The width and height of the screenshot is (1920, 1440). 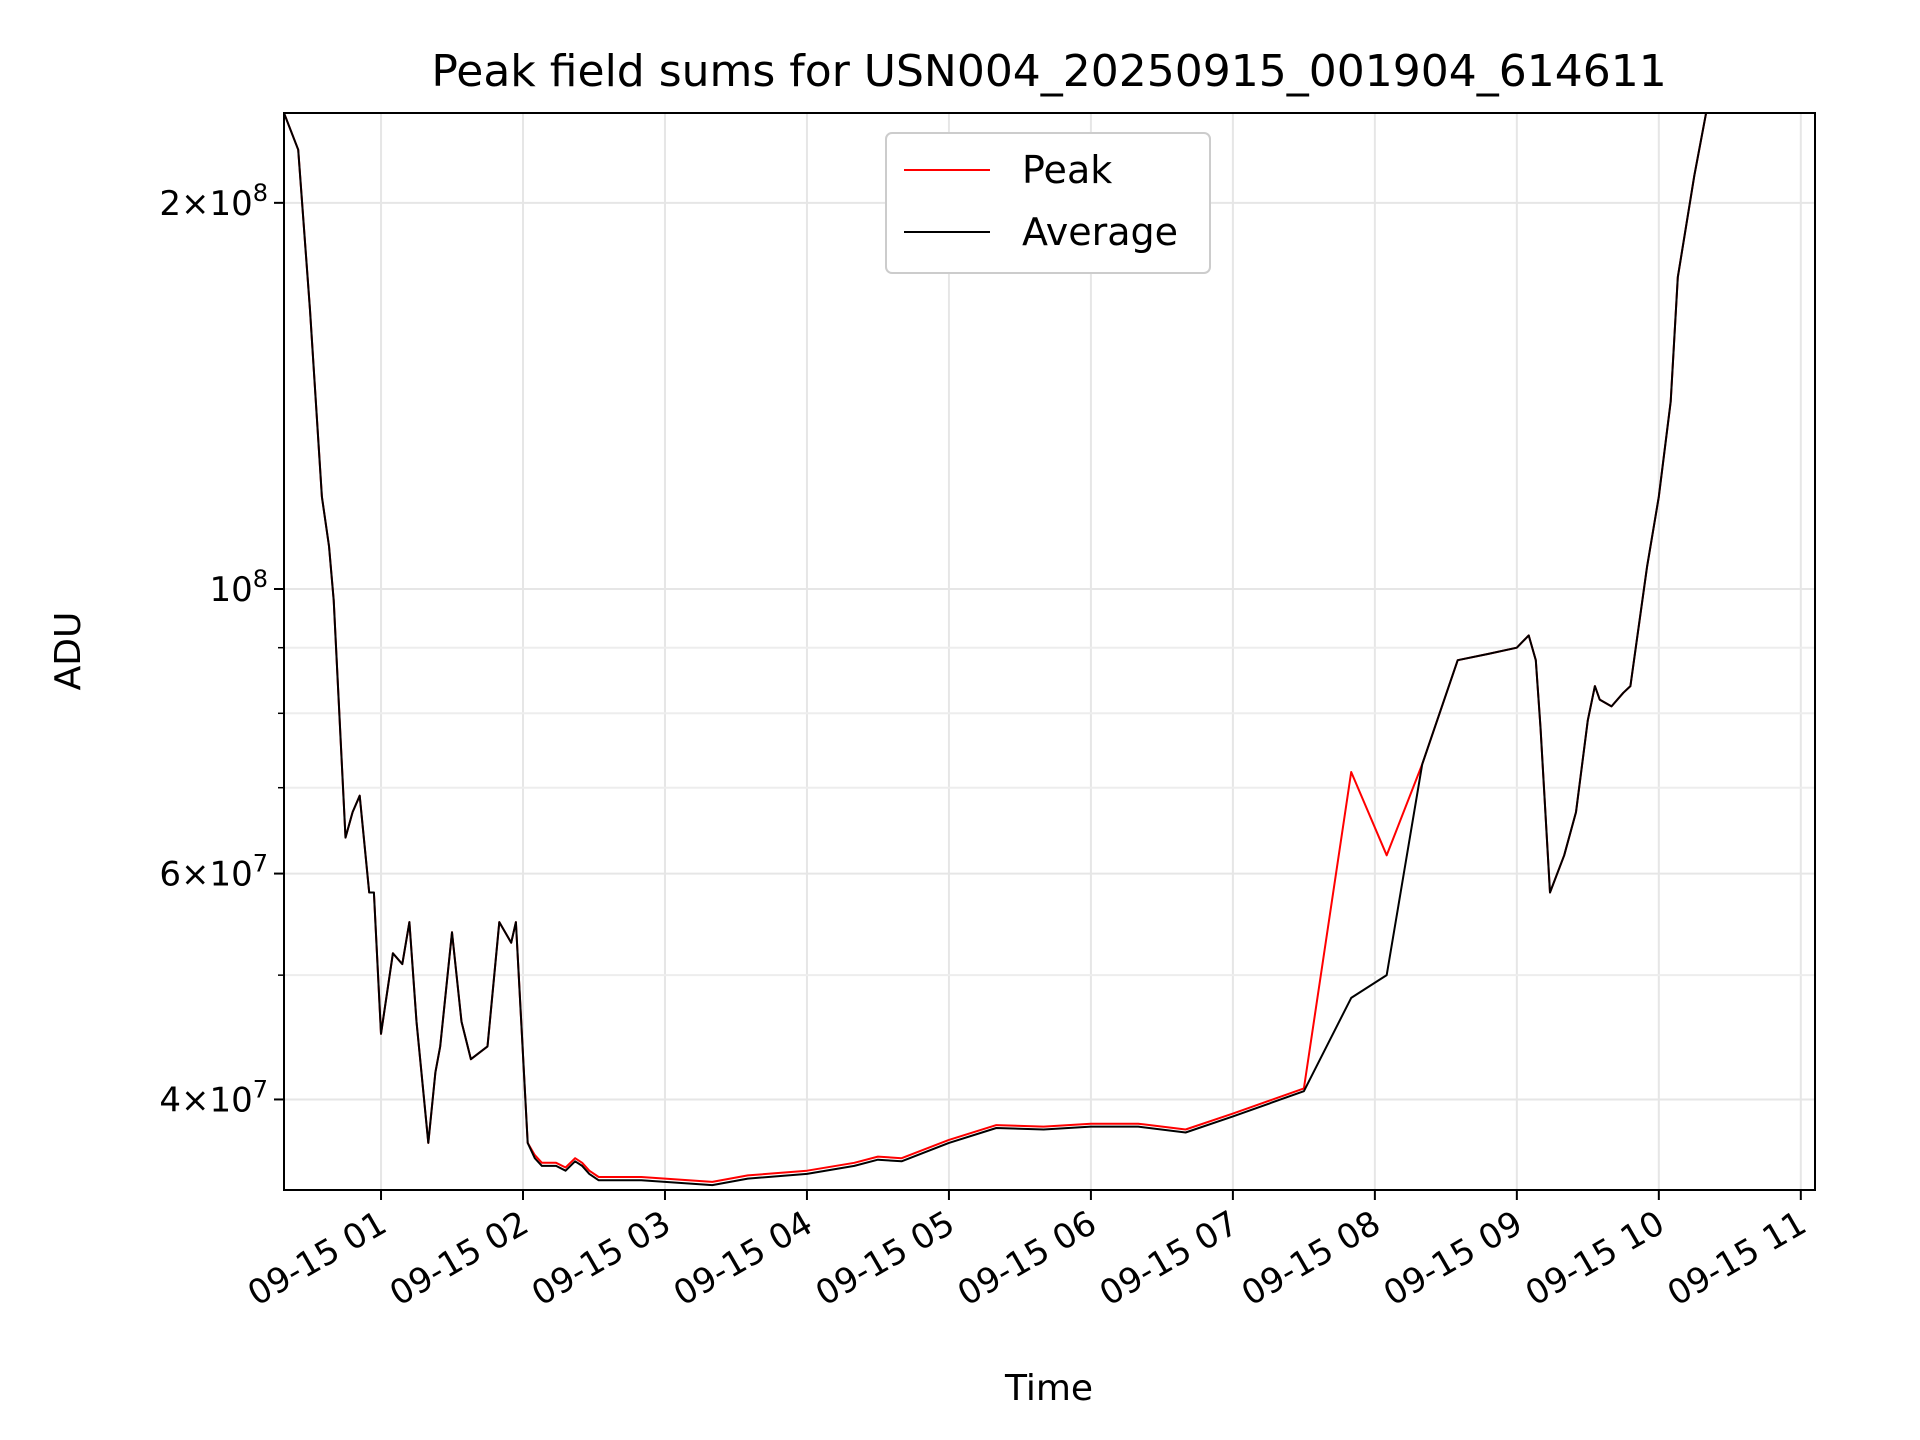 I want to click on y-tick-label: 6×107, so click(x=213, y=872).